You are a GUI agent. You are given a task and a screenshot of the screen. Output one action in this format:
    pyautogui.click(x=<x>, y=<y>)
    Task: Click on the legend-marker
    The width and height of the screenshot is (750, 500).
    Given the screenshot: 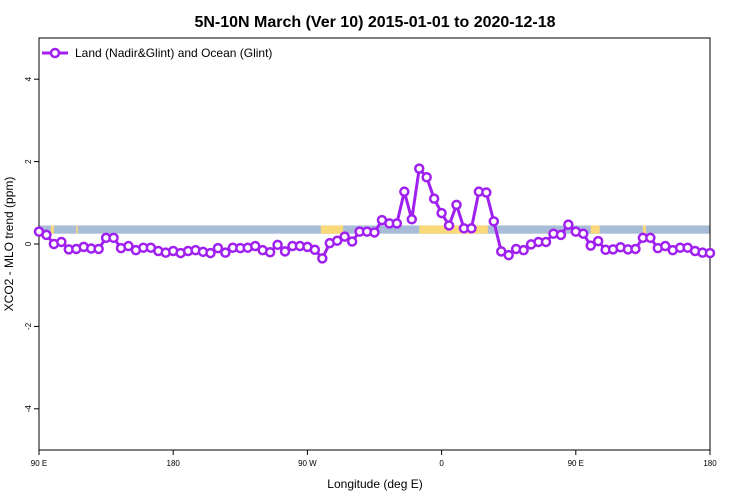 What is the action you would take?
    pyautogui.click(x=55, y=53)
    